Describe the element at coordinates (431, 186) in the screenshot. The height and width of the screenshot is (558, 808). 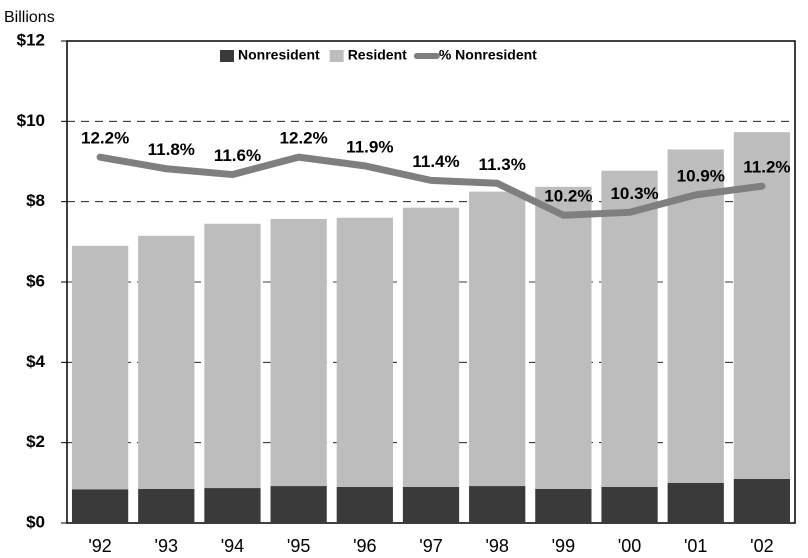
I see `line-pct-nonresident` at that location.